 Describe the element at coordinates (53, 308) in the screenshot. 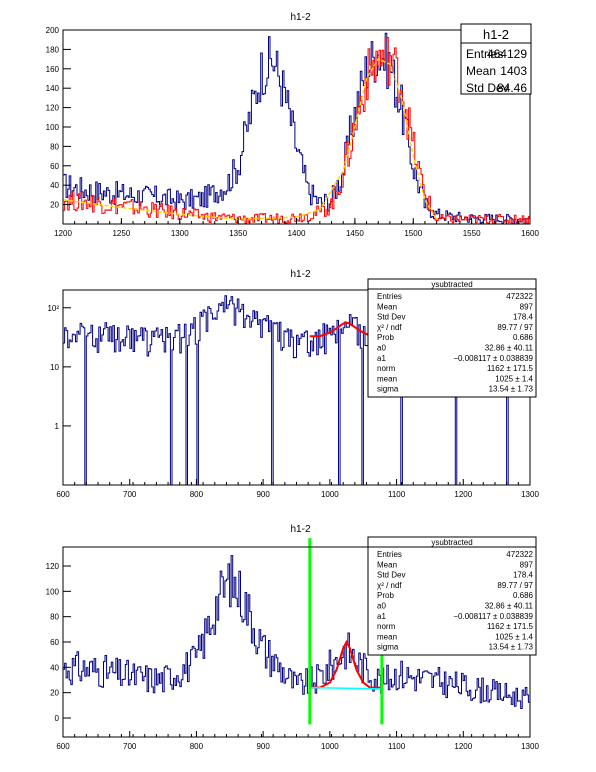

I see `y-tick-label: 10²` at that location.